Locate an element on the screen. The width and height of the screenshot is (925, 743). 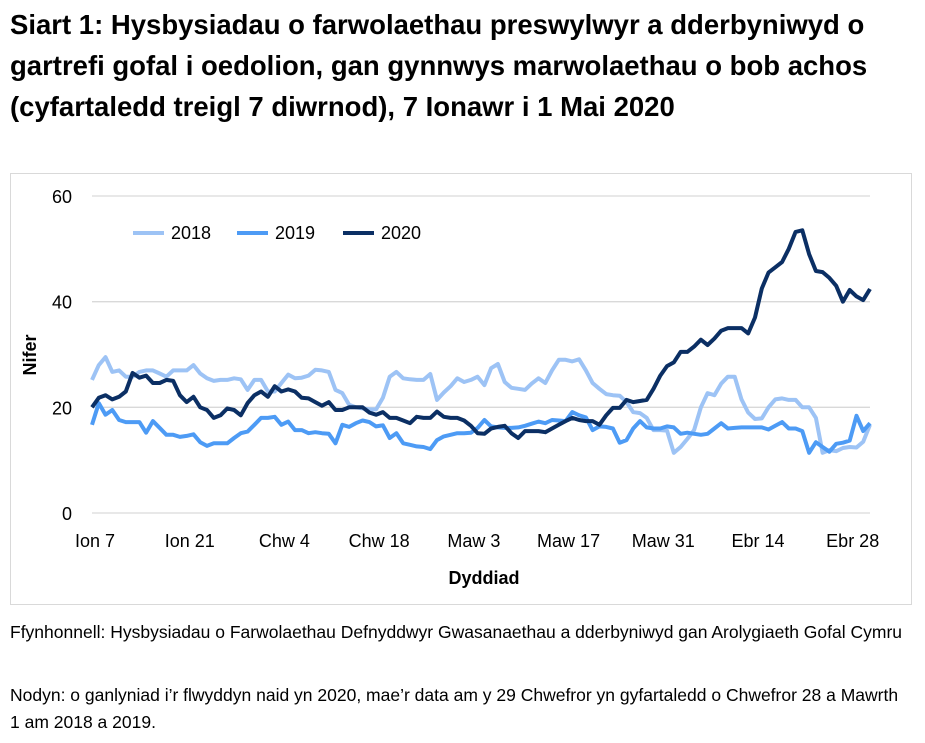
x-tick-label: Maw 31 is located at coordinates (663, 541).